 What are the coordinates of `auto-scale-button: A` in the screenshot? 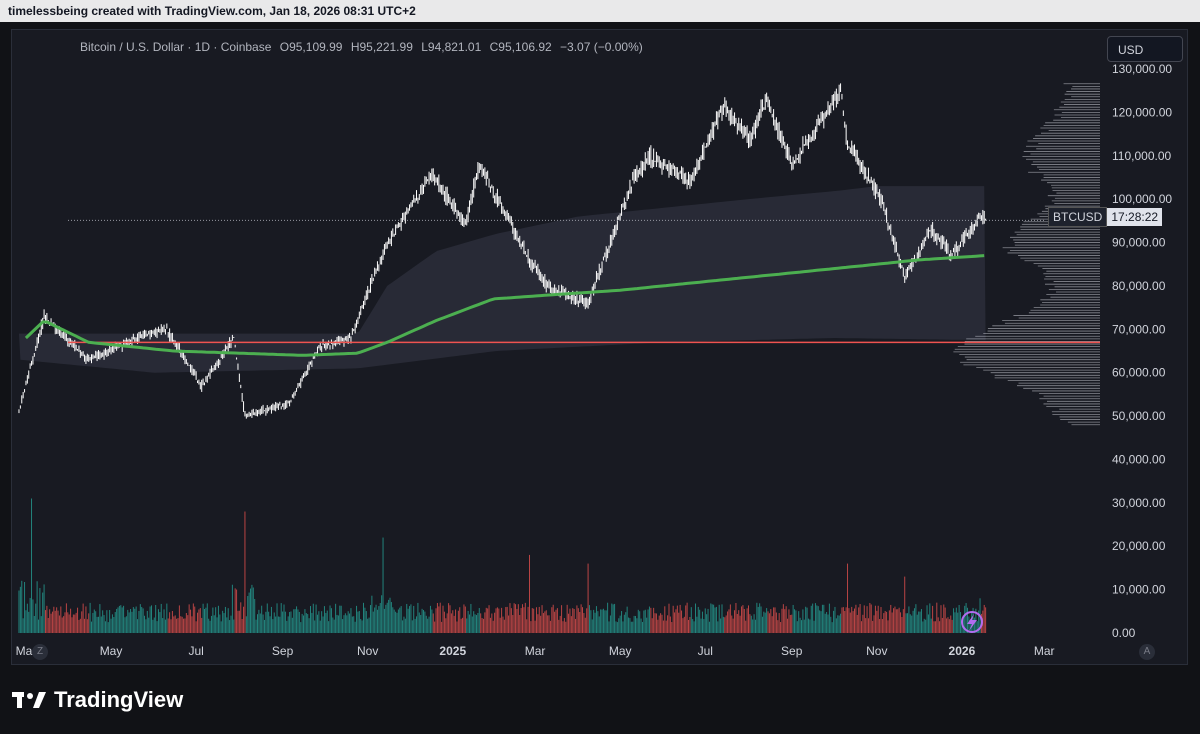 It's located at (1147, 652).